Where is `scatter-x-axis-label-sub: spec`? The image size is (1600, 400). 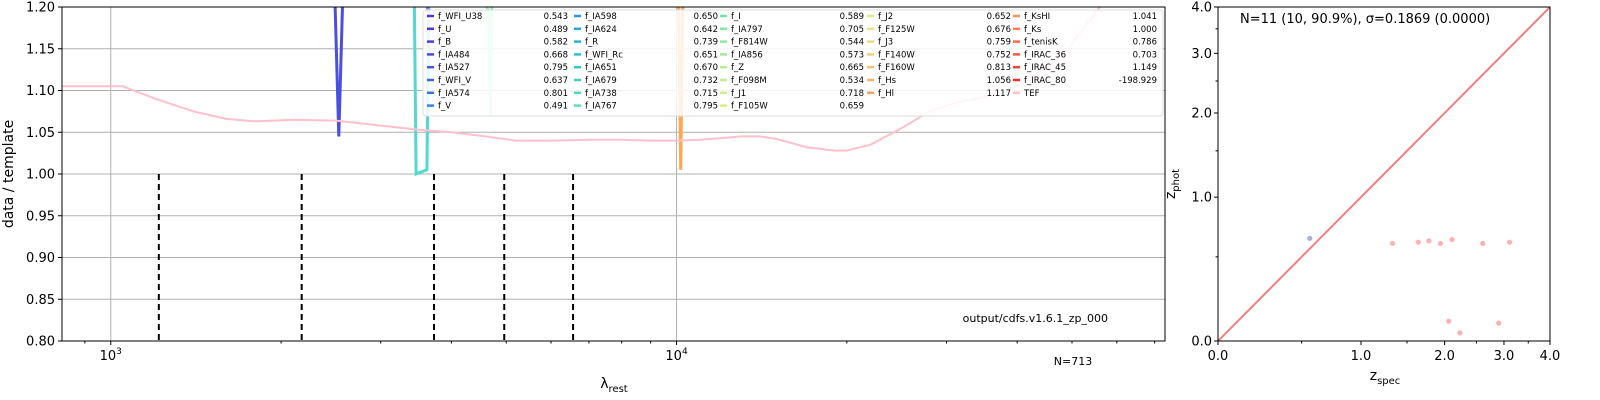 scatter-x-axis-label-sub: spec is located at coordinates (1388, 381).